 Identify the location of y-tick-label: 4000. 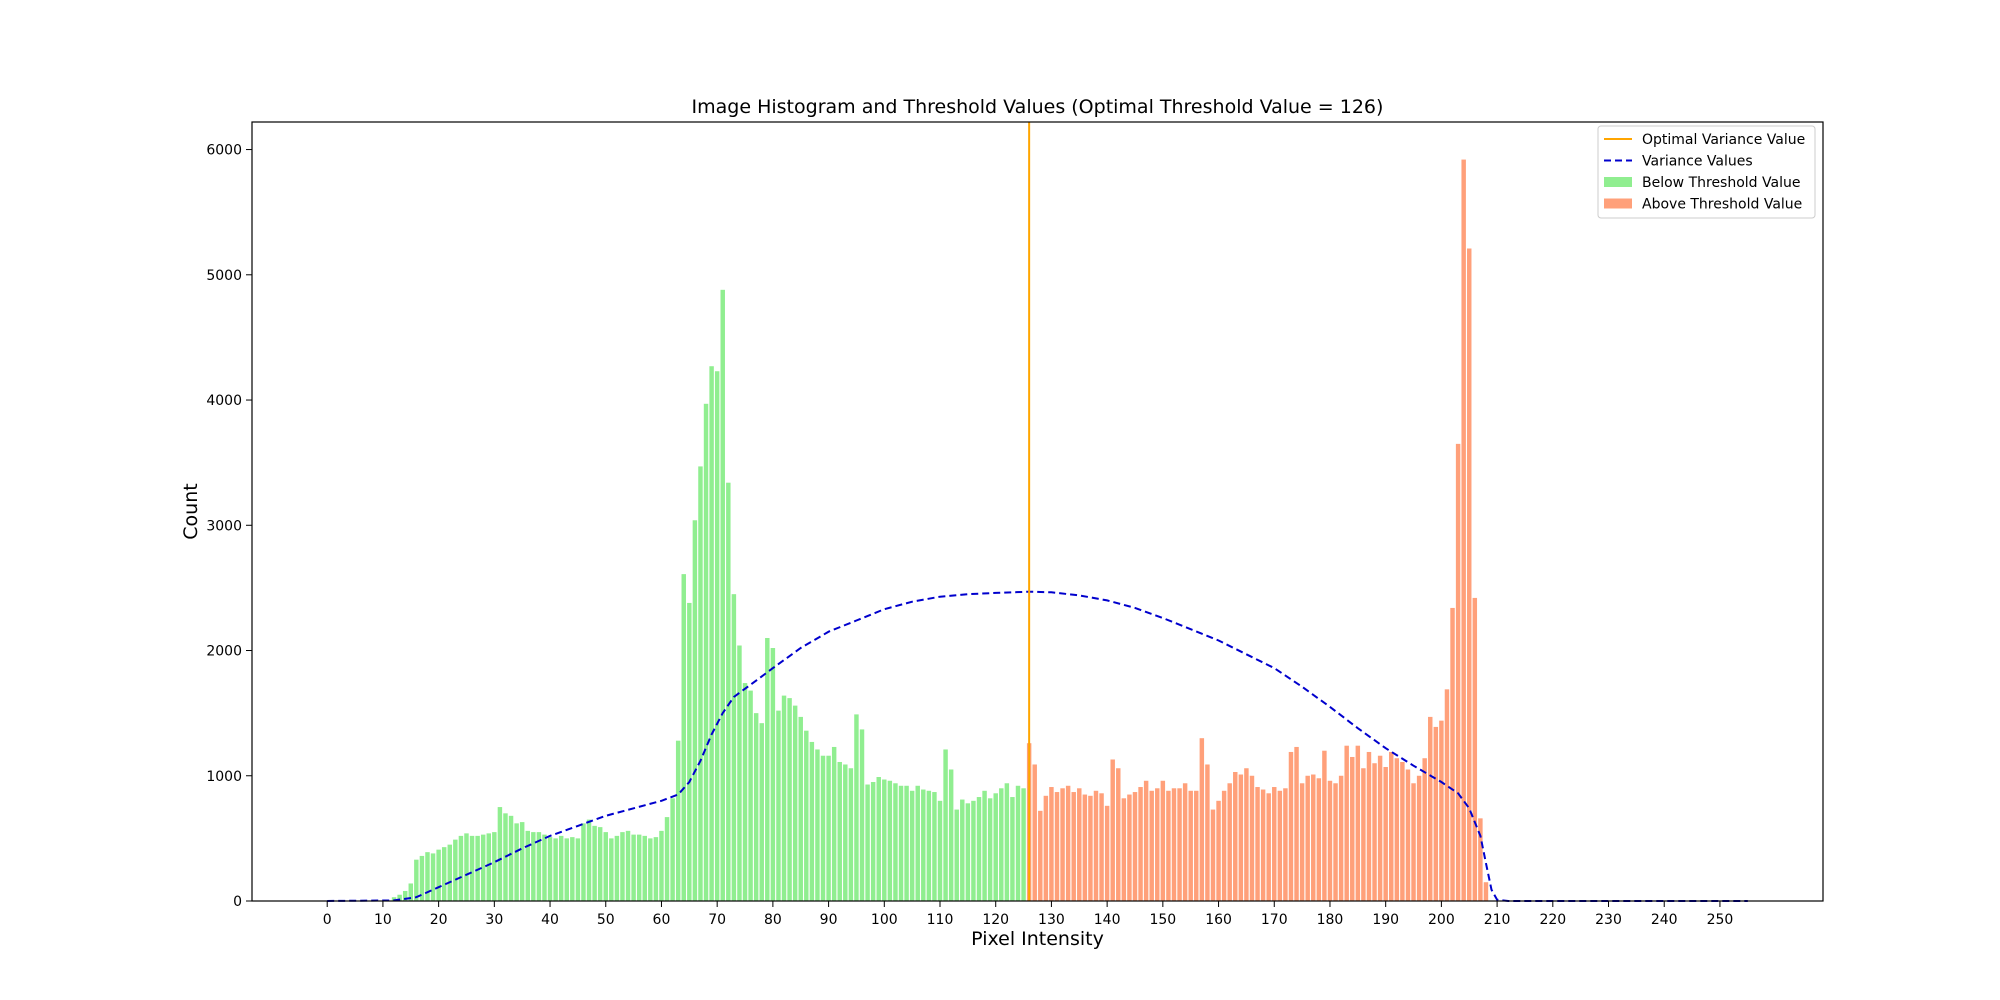
(224, 401).